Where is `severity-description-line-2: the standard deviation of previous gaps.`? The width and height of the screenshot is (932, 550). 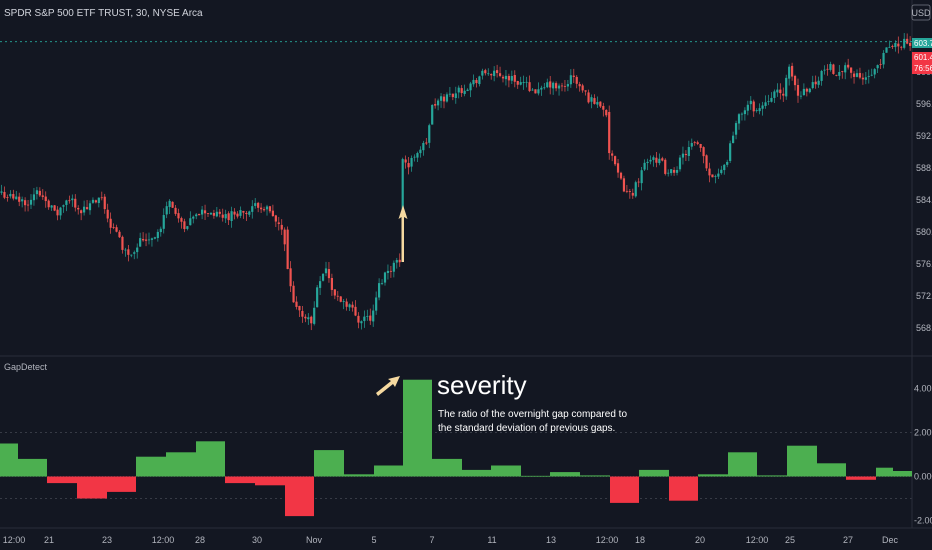 severity-description-line-2: the standard deviation of previous gaps. is located at coordinates (526, 428).